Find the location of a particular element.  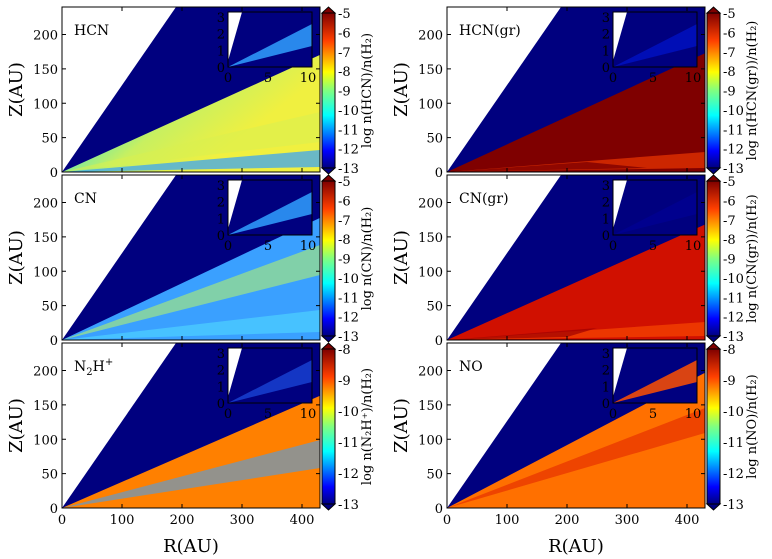

cn-midplane-band is located at coordinates (191, 325).